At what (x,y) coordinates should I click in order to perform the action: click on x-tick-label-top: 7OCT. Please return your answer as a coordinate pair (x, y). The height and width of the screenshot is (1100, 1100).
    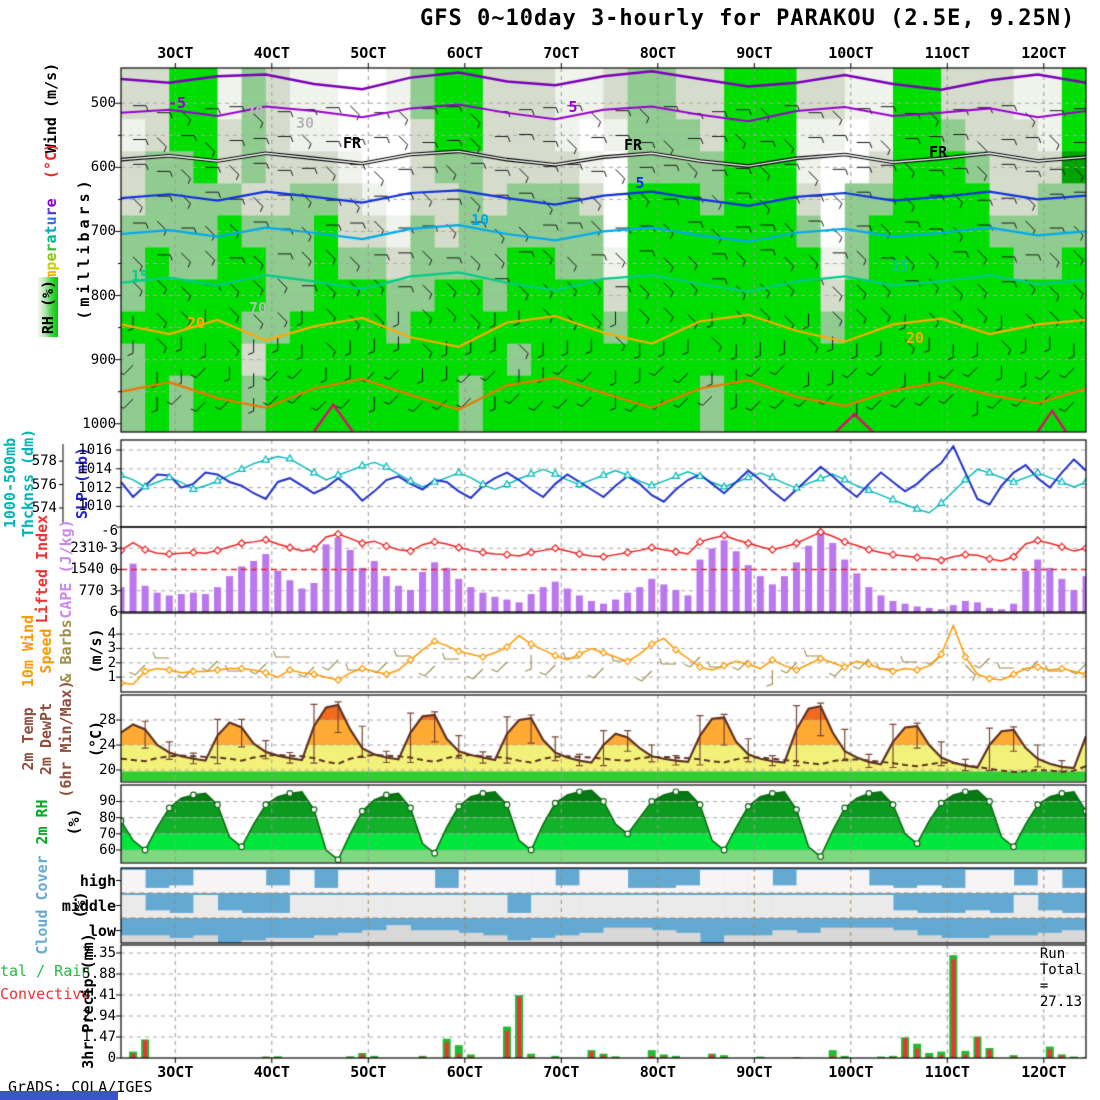
    Looking at the image, I should click on (561, 53).